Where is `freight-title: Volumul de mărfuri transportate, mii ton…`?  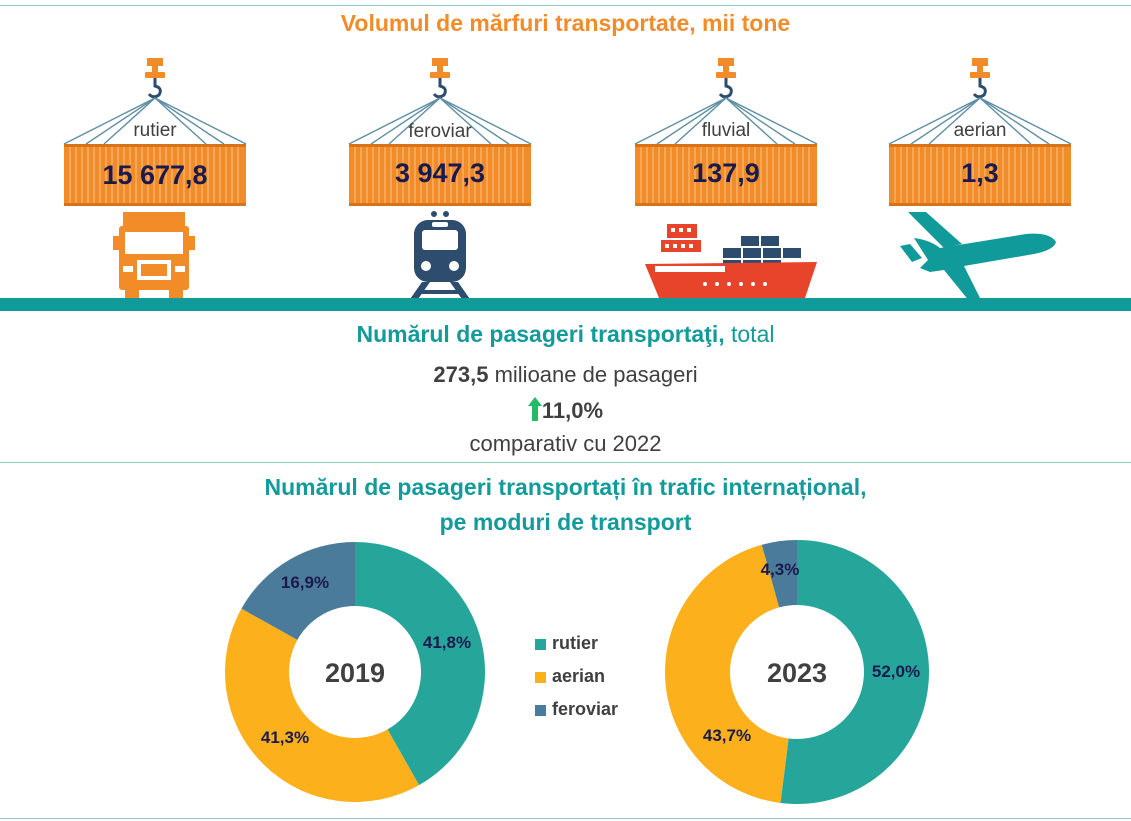 freight-title: Volumul de mărfuri transportate, mii ton… is located at coordinates (565, 23).